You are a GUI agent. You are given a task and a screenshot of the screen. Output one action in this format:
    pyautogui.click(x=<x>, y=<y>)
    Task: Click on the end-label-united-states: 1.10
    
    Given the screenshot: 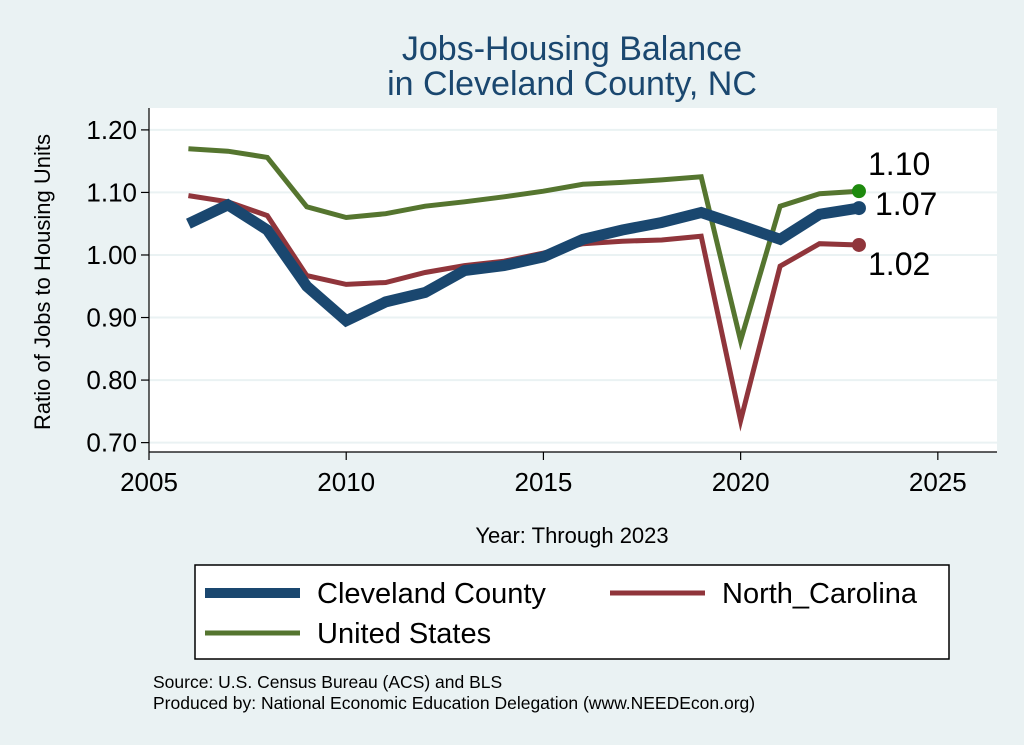 What is the action you would take?
    pyautogui.click(x=899, y=164)
    